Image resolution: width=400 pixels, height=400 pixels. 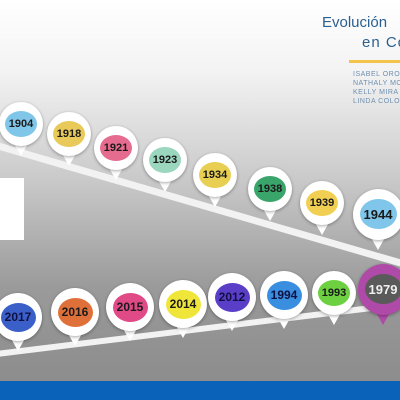 I want to click on timeline-pin-2017: 2017, so click(x=21, y=324).